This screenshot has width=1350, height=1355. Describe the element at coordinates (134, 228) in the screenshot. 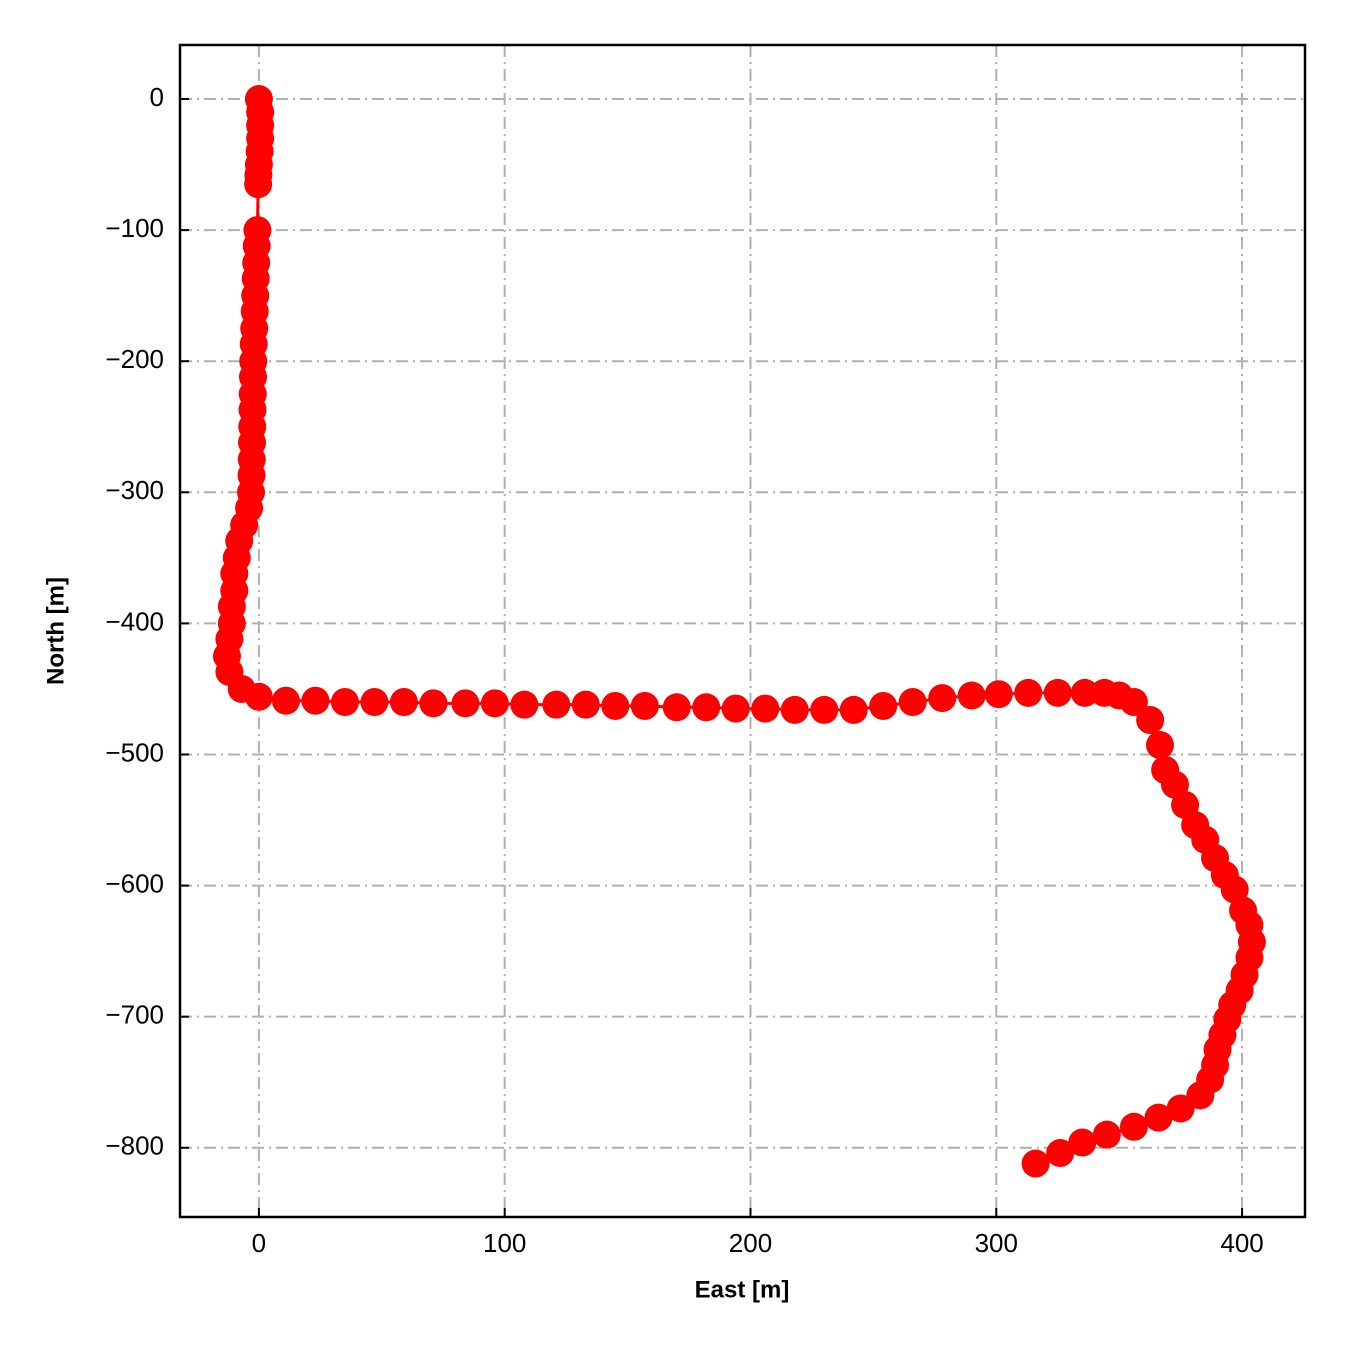

I see `y-tick-label: −100` at that location.